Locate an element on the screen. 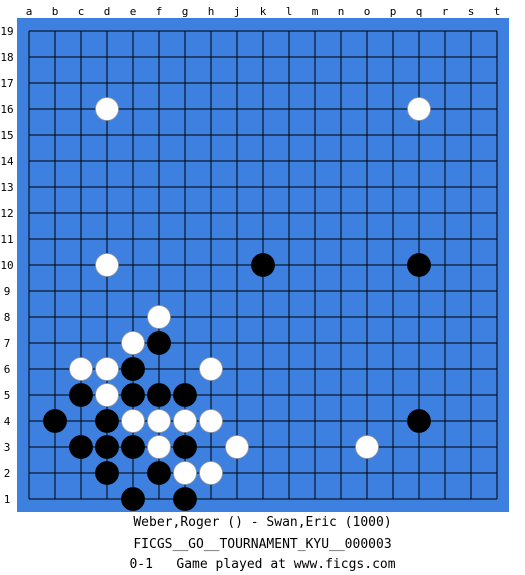 This screenshot has width=525, height=575. row-label-4: 4 is located at coordinates (7, 421).